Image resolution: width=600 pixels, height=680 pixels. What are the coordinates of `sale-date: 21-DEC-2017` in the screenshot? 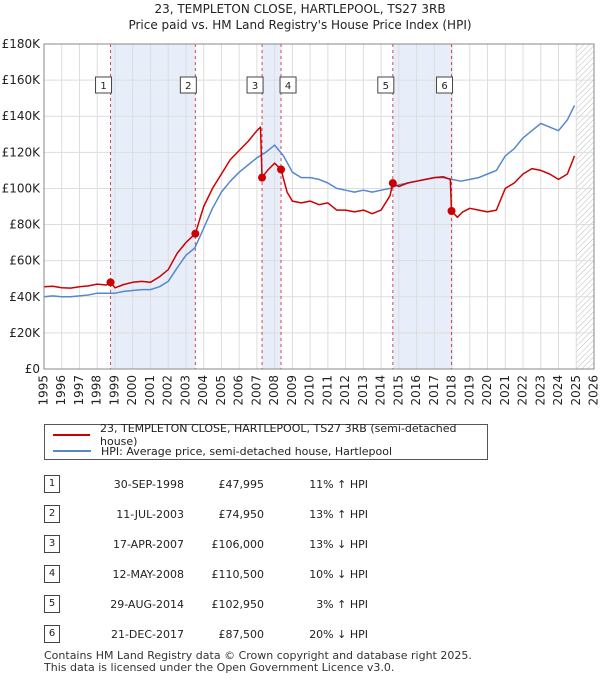 It's located at (147, 634).